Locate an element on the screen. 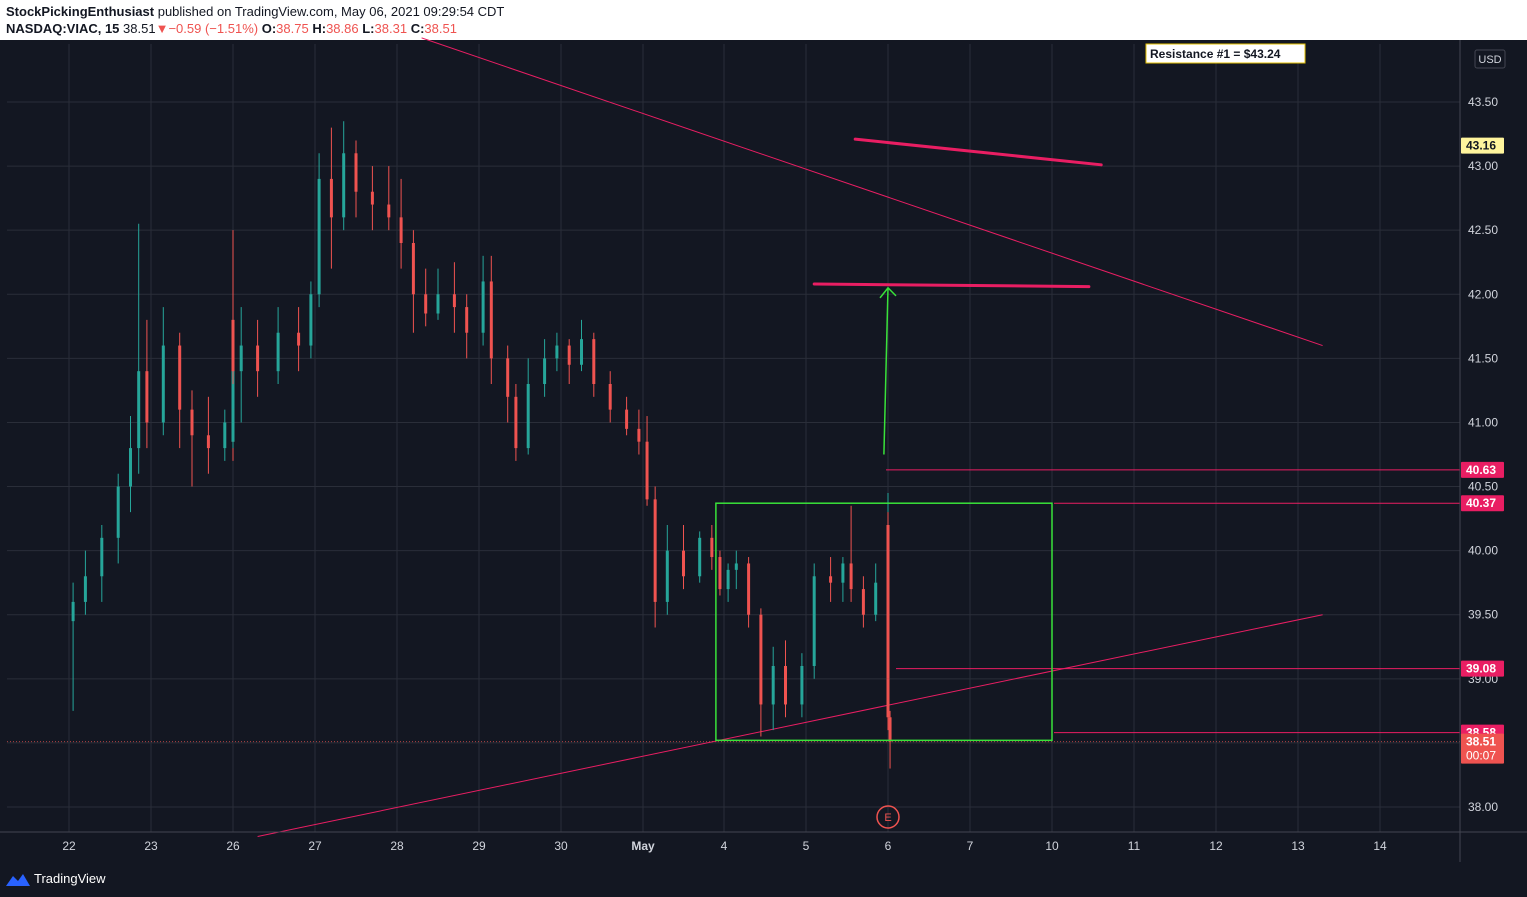 Image resolution: width=1527 pixels, height=897 pixels. tradingview-icon is located at coordinates (18, 879).